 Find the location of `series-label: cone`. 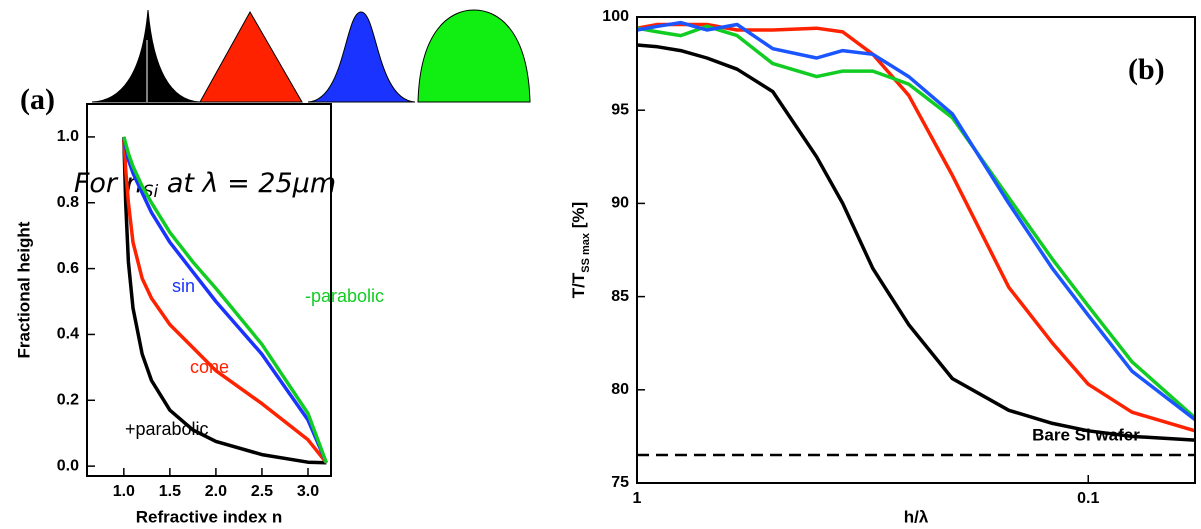

series-label: cone is located at coordinates (209, 367).